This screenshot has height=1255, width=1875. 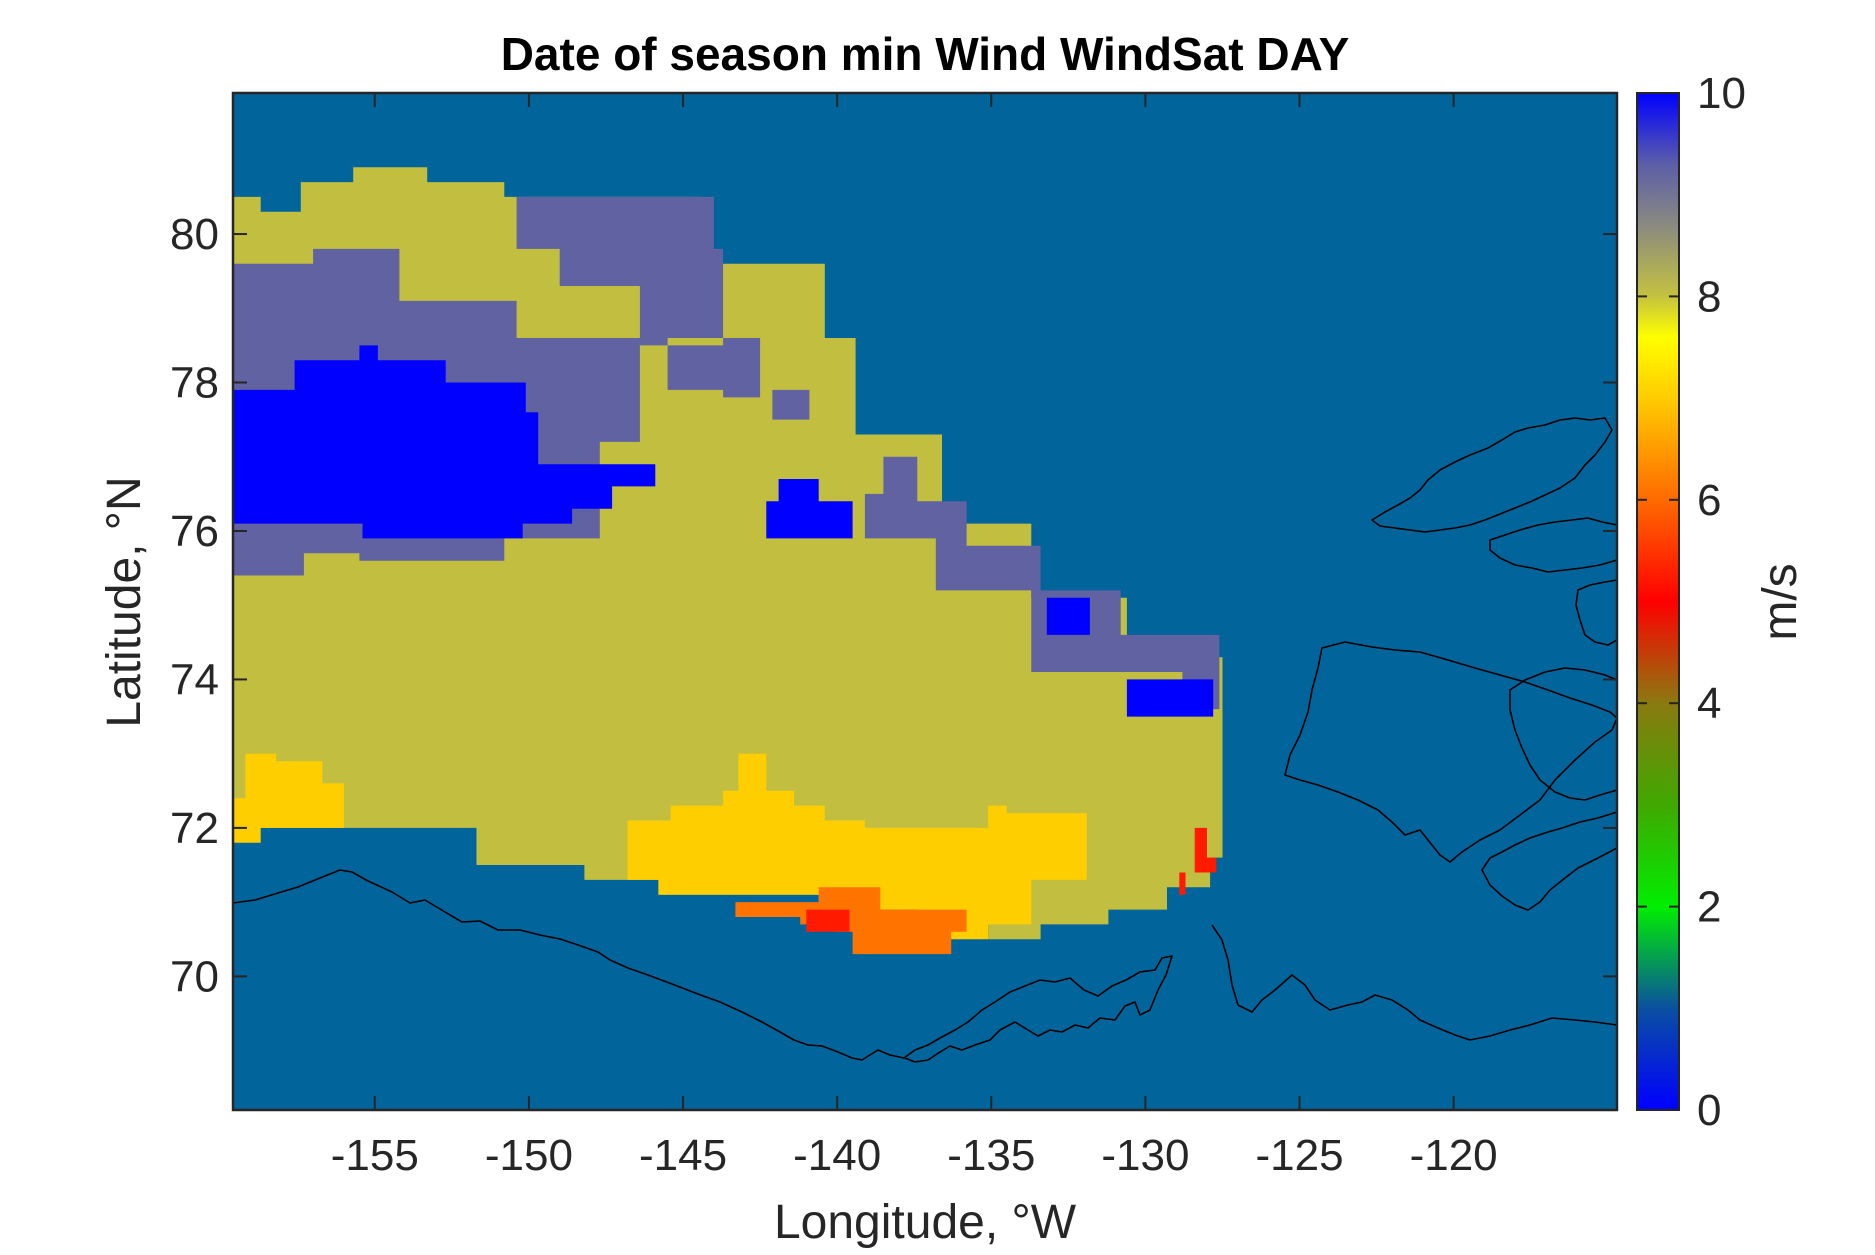 What do you see at coordinates (1709, 907) in the screenshot?
I see `colorbar-tick-label: 2` at bounding box center [1709, 907].